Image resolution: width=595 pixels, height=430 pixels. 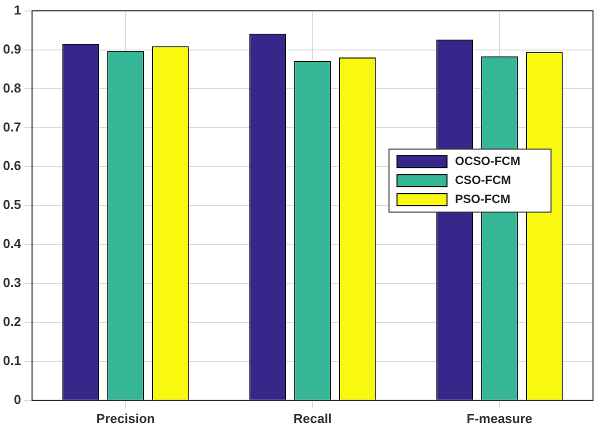 What do you see at coordinates (18, 10) in the screenshot?
I see `y-tick-label: 1` at bounding box center [18, 10].